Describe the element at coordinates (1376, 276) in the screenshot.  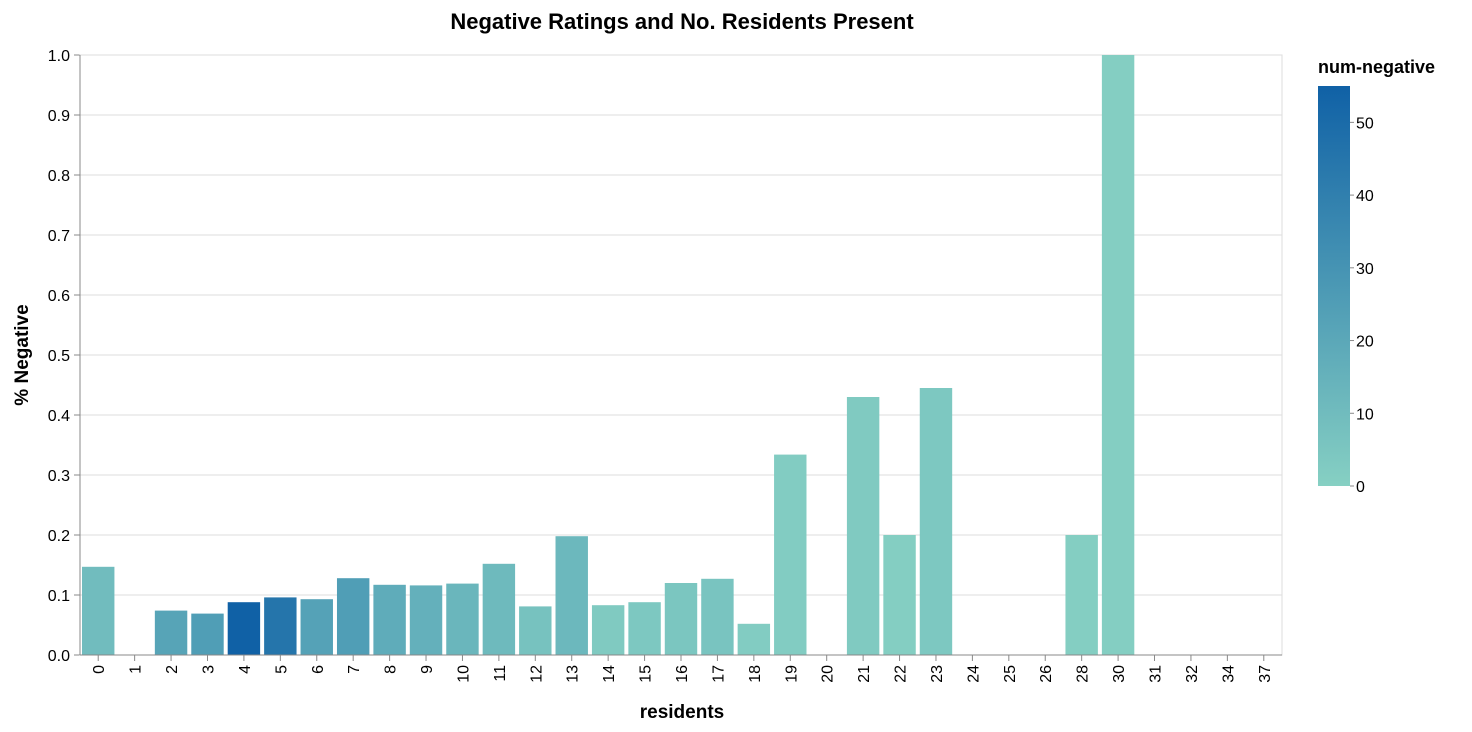
I see `color-legend: num-negative 50 40 30 20 10 0` at that location.